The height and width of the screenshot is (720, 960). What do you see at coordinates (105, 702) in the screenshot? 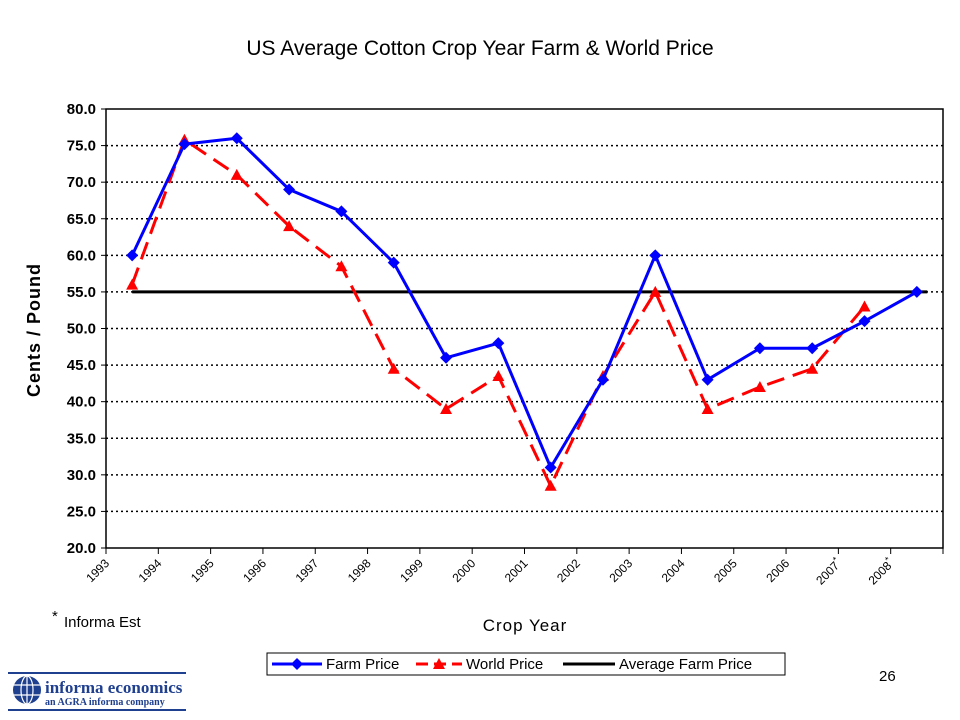
I see `logo-tagline: an AGRA informa company` at bounding box center [105, 702].